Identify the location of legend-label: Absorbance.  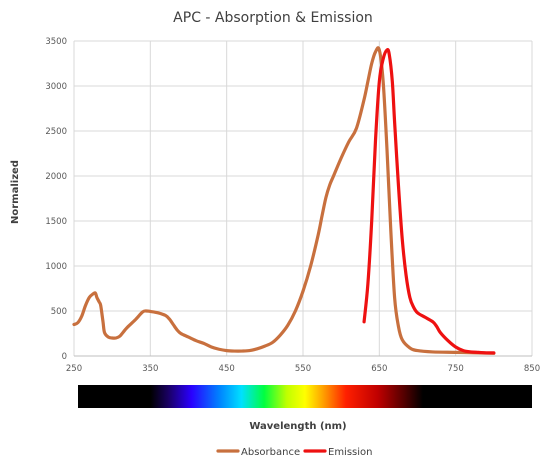
(270, 452).